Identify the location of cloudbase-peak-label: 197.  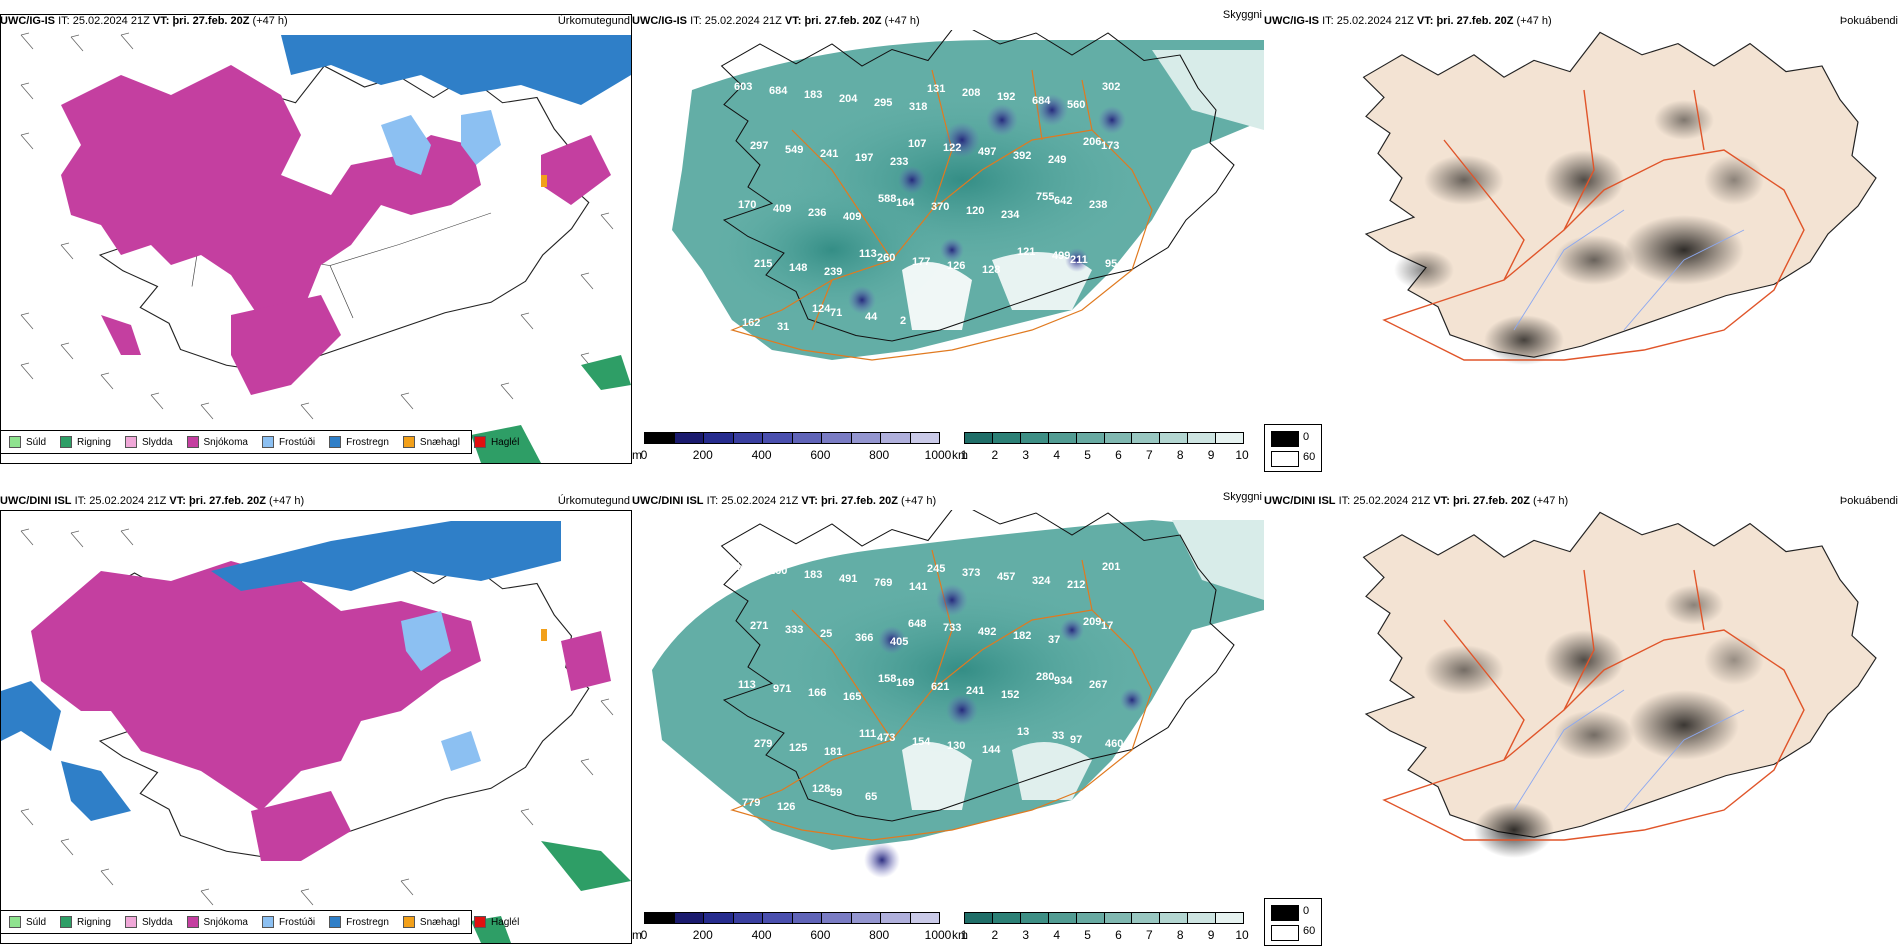
(864, 158).